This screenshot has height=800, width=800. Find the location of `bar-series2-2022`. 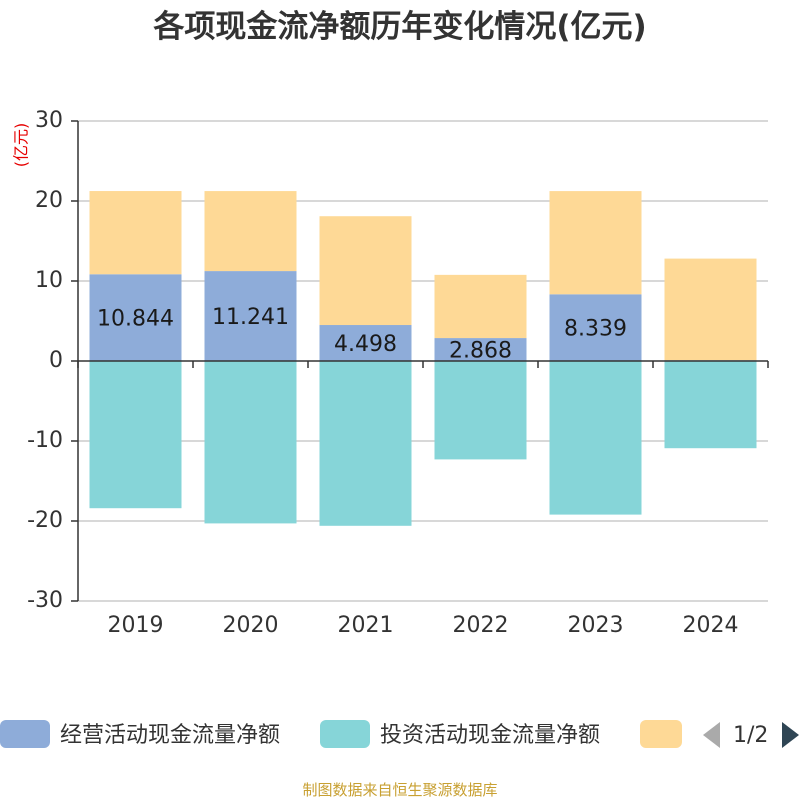

bar-series2-2022 is located at coordinates (480, 306).